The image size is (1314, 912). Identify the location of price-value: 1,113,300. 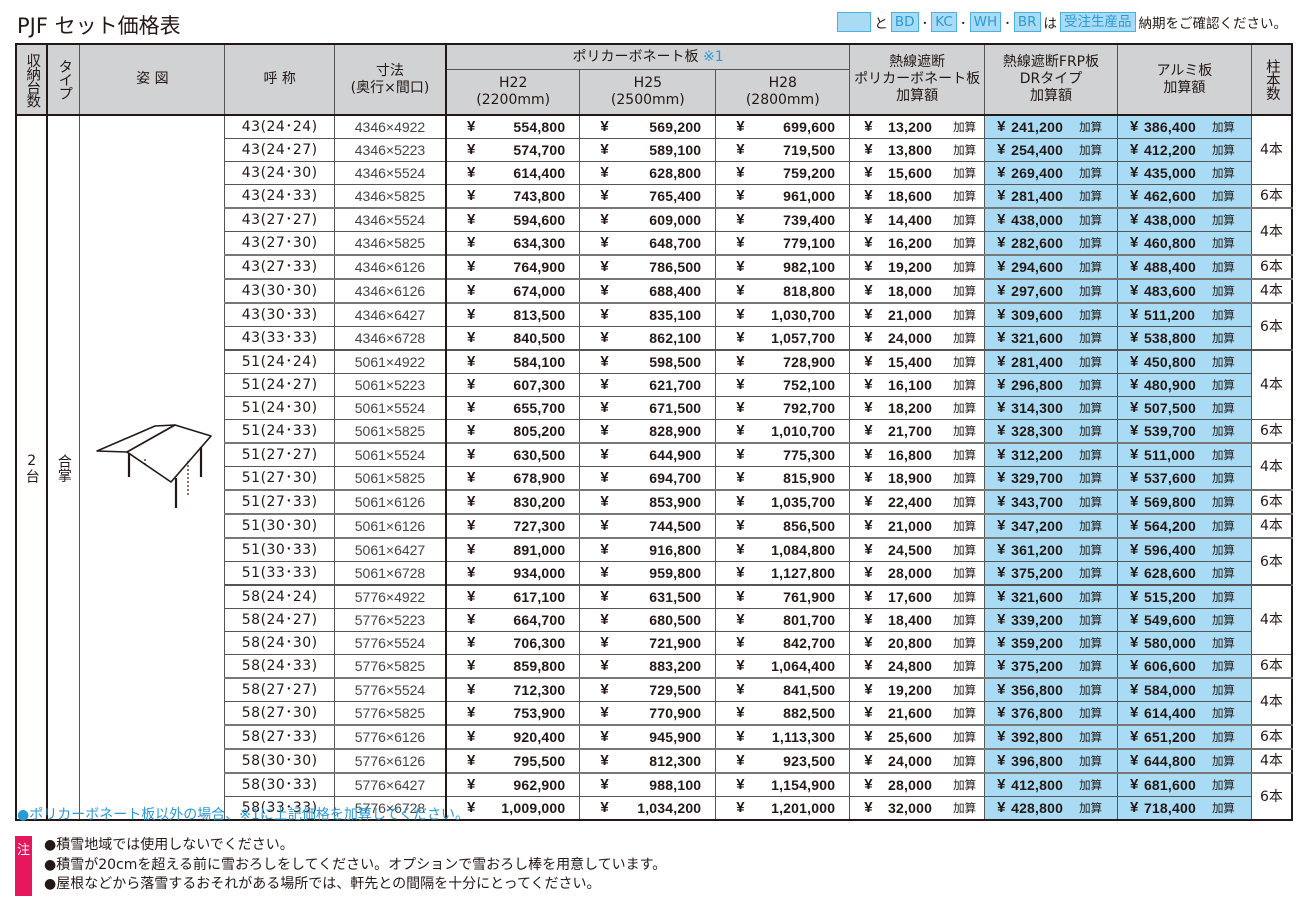
(803, 737).